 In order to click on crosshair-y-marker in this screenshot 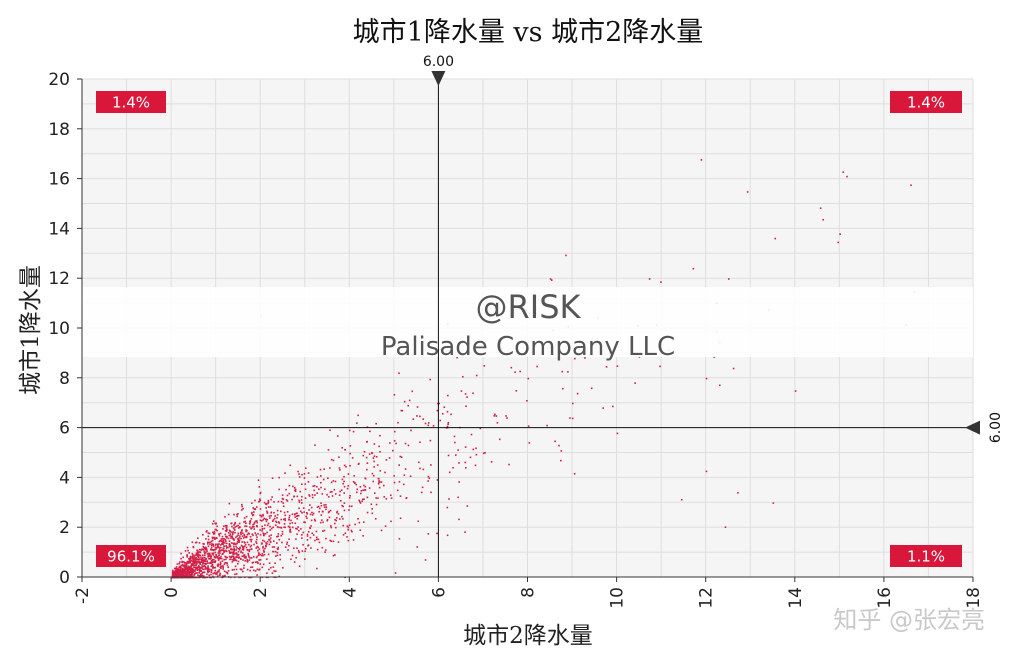, I will do `click(972, 427)`.